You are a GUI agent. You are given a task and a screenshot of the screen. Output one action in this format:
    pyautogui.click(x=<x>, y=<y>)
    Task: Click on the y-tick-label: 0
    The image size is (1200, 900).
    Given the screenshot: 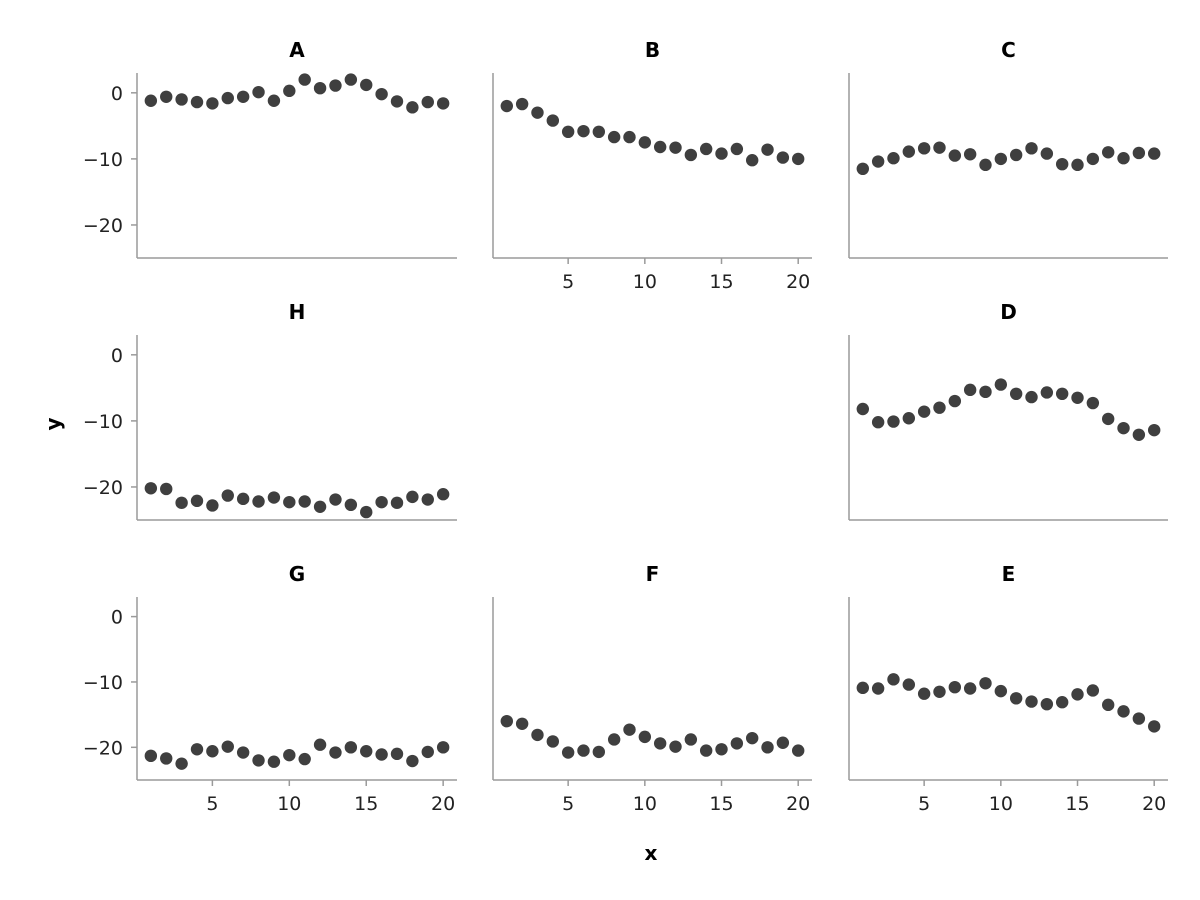 What is the action you would take?
    pyautogui.click(x=117, y=618)
    